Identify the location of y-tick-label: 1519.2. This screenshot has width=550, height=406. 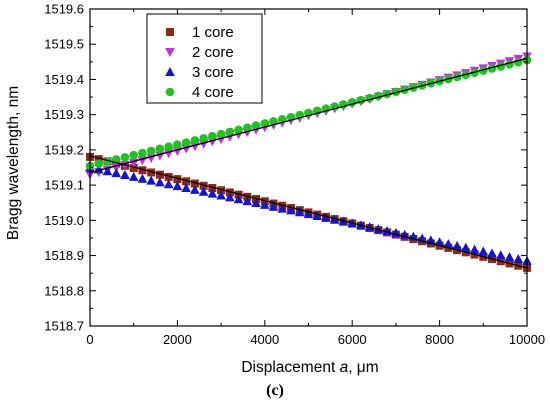
(64, 149).